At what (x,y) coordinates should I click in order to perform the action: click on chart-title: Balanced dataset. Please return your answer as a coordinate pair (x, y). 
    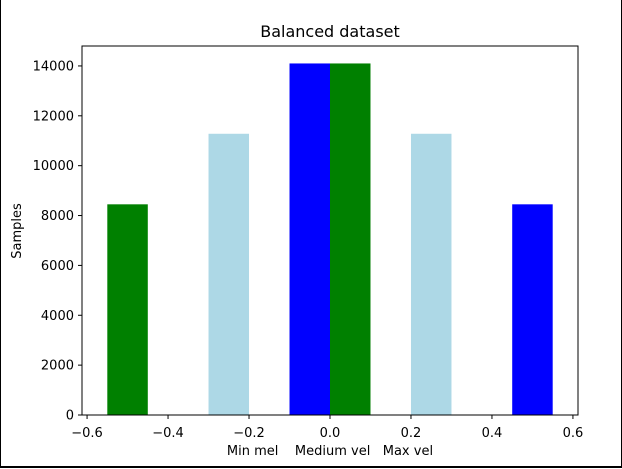
    Looking at the image, I should click on (330, 31).